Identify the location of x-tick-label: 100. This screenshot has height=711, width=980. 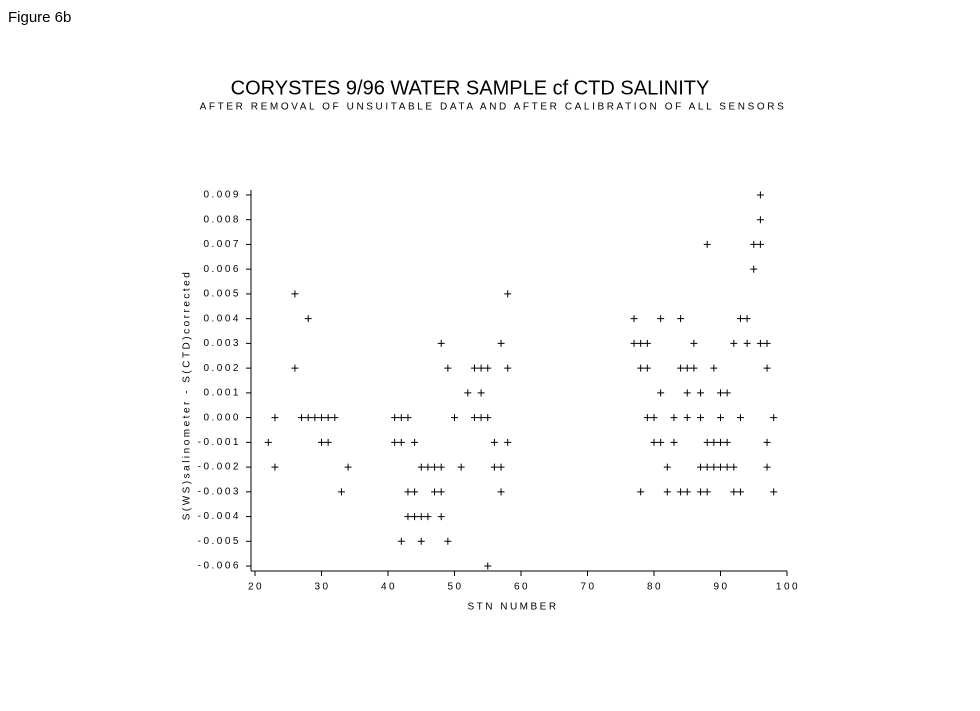
(788, 587).